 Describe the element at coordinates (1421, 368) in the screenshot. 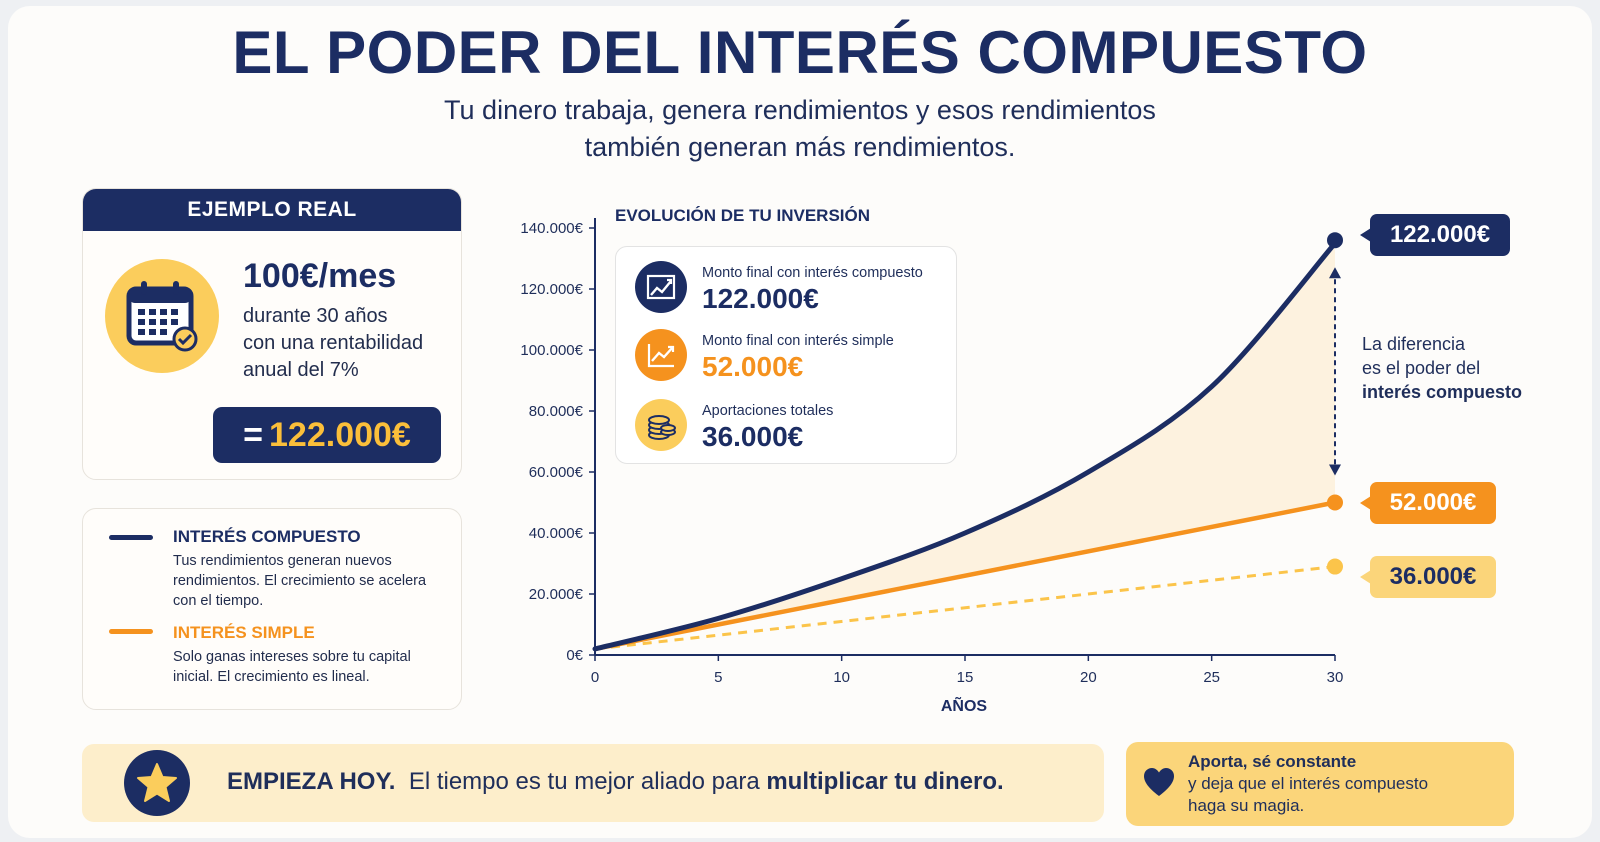

I see `difference-line-2: es el poder del` at that location.